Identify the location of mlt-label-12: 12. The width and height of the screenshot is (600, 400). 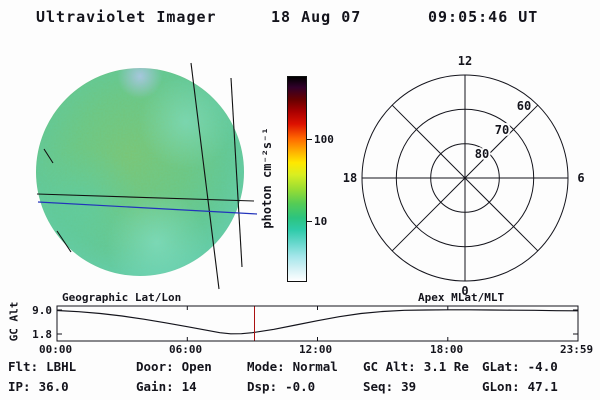
(465, 61).